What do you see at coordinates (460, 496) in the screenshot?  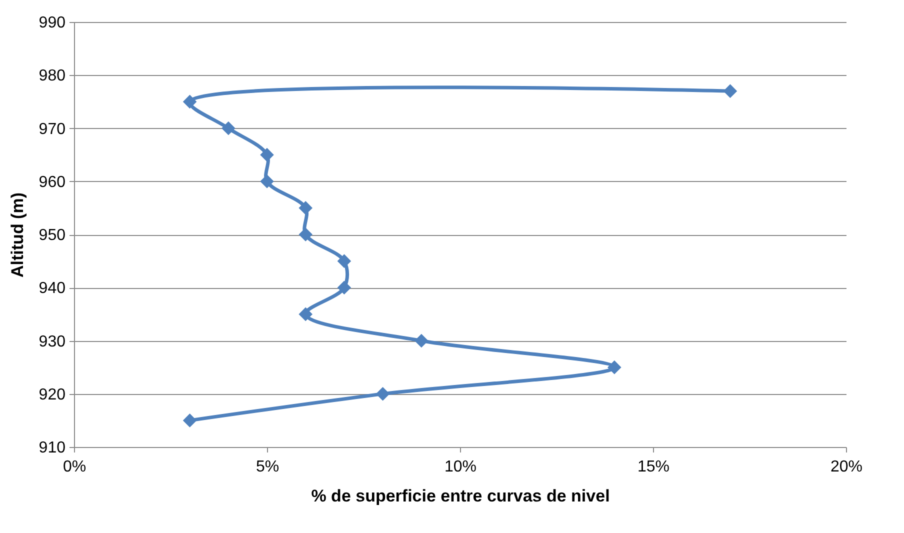 I see `x-axis-title: % de superficie entre curvas de nivel` at bounding box center [460, 496].